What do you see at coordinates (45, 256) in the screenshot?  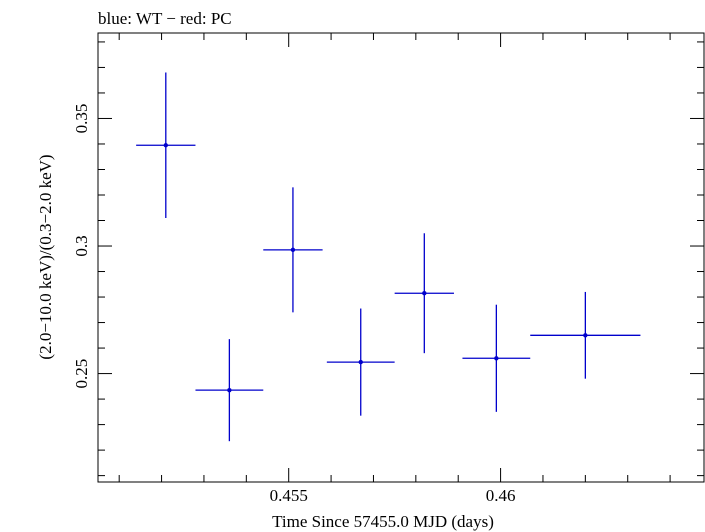 I see `y-axis-label: (2.0−10.0 keV)/(0.3−2.0 keV)` at bounding box center [45, 256].